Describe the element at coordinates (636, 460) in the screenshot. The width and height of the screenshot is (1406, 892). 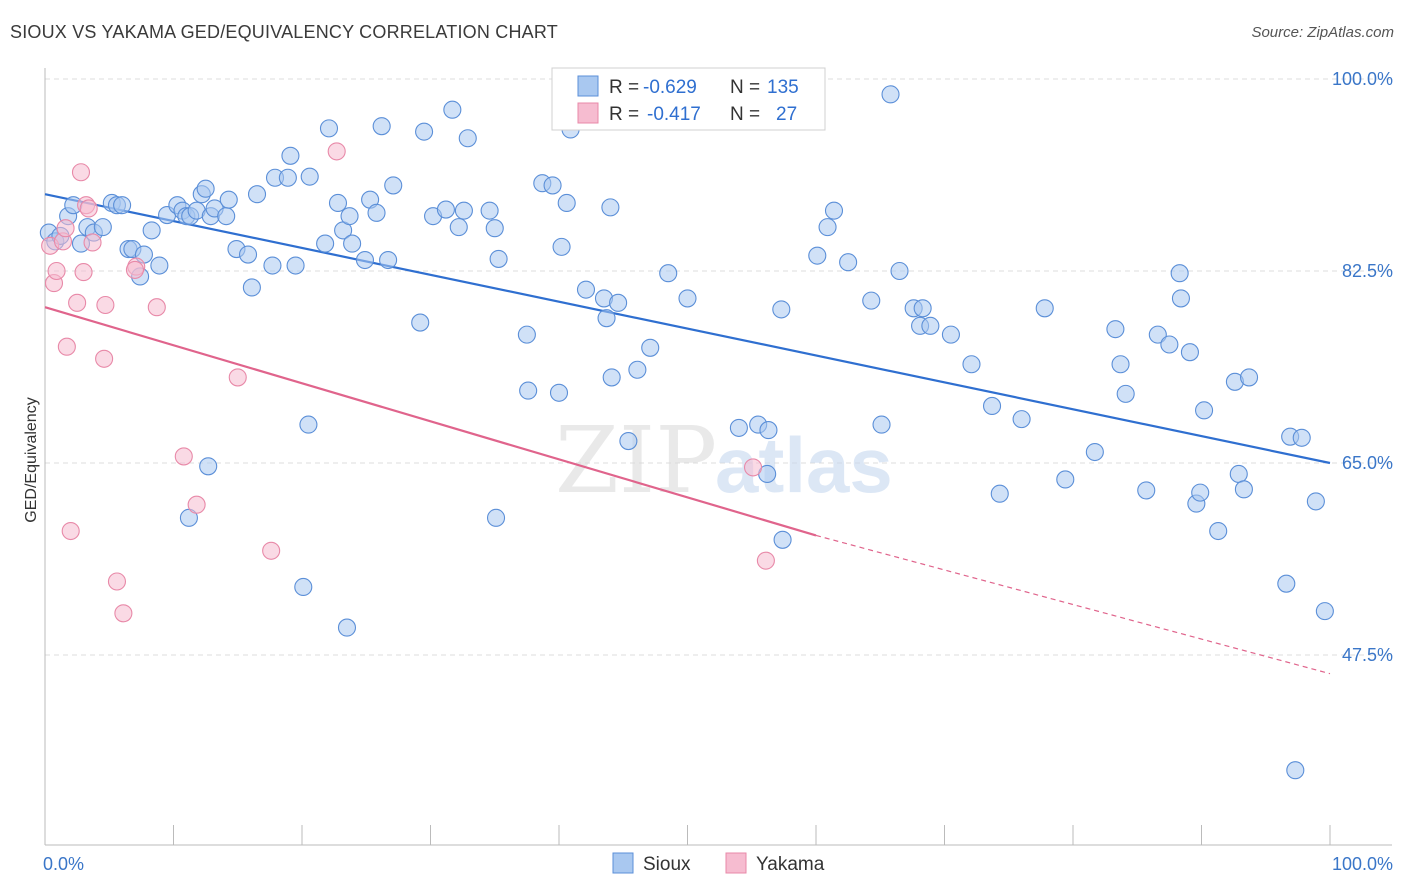
I see `watermark-zip: ZIP` at that location.